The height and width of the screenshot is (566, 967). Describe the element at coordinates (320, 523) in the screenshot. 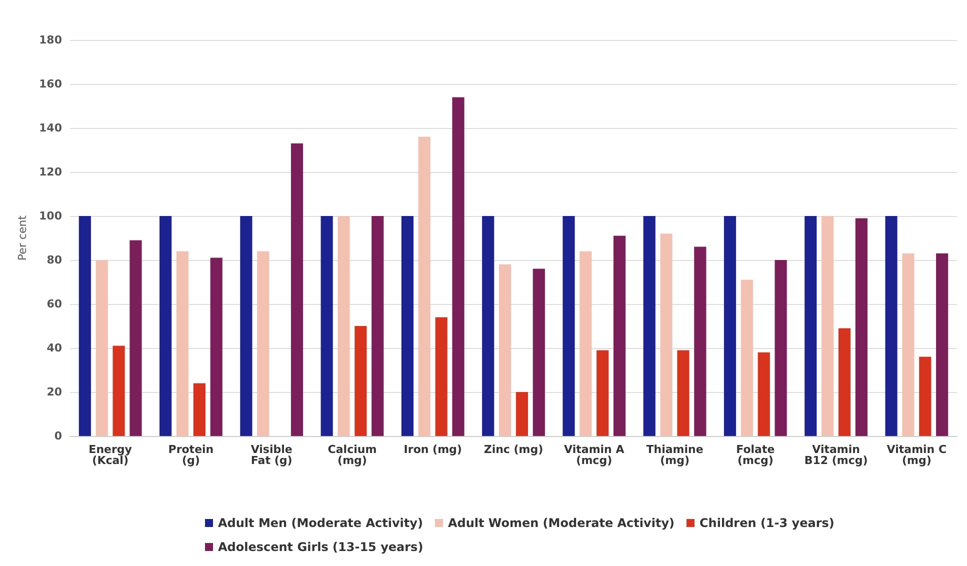

I see `legend-label: Adult Men (Moderate Activity)` at that location.